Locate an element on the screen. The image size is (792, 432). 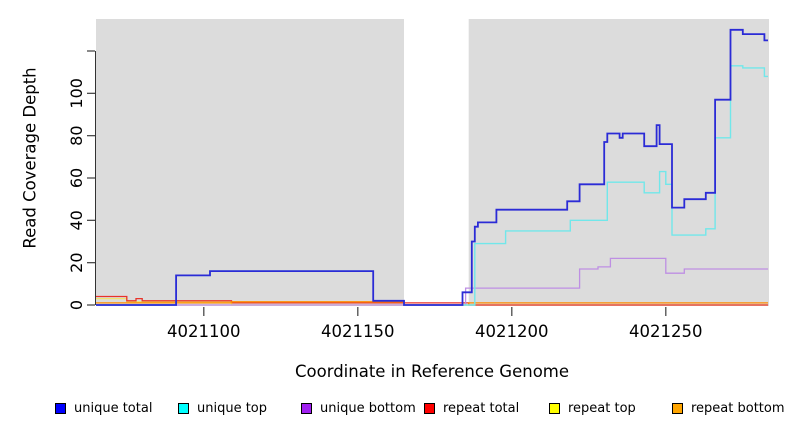
x-tick-label: 4021250 is located at coordinates (666, 331).